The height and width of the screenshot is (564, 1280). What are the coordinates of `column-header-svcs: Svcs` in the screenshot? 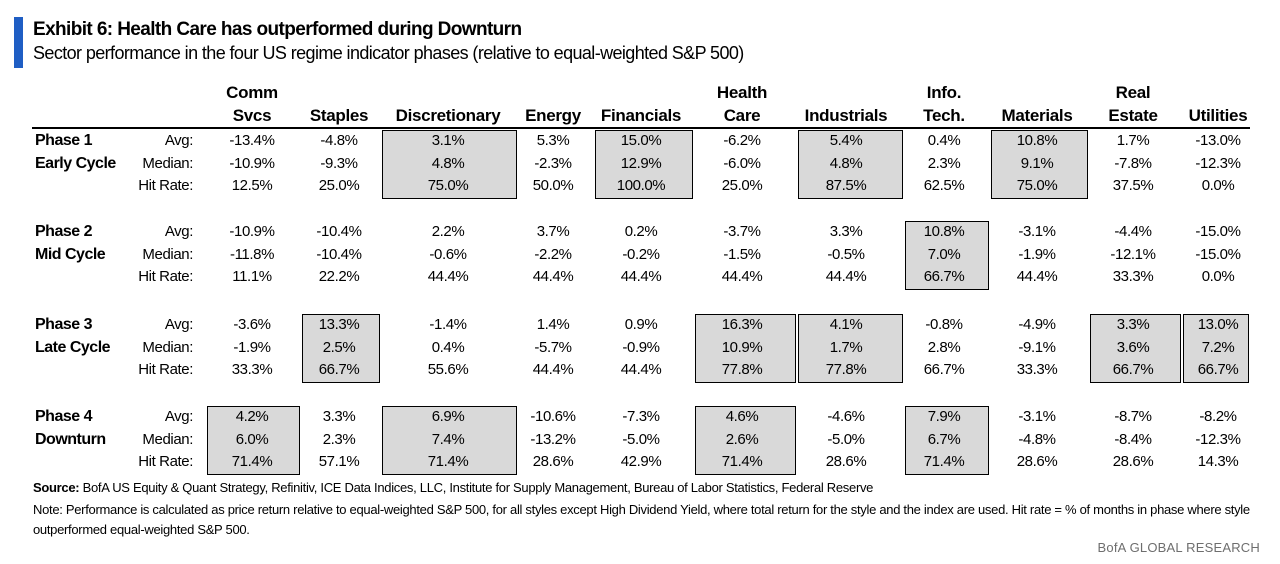 It's located at (252, 115).